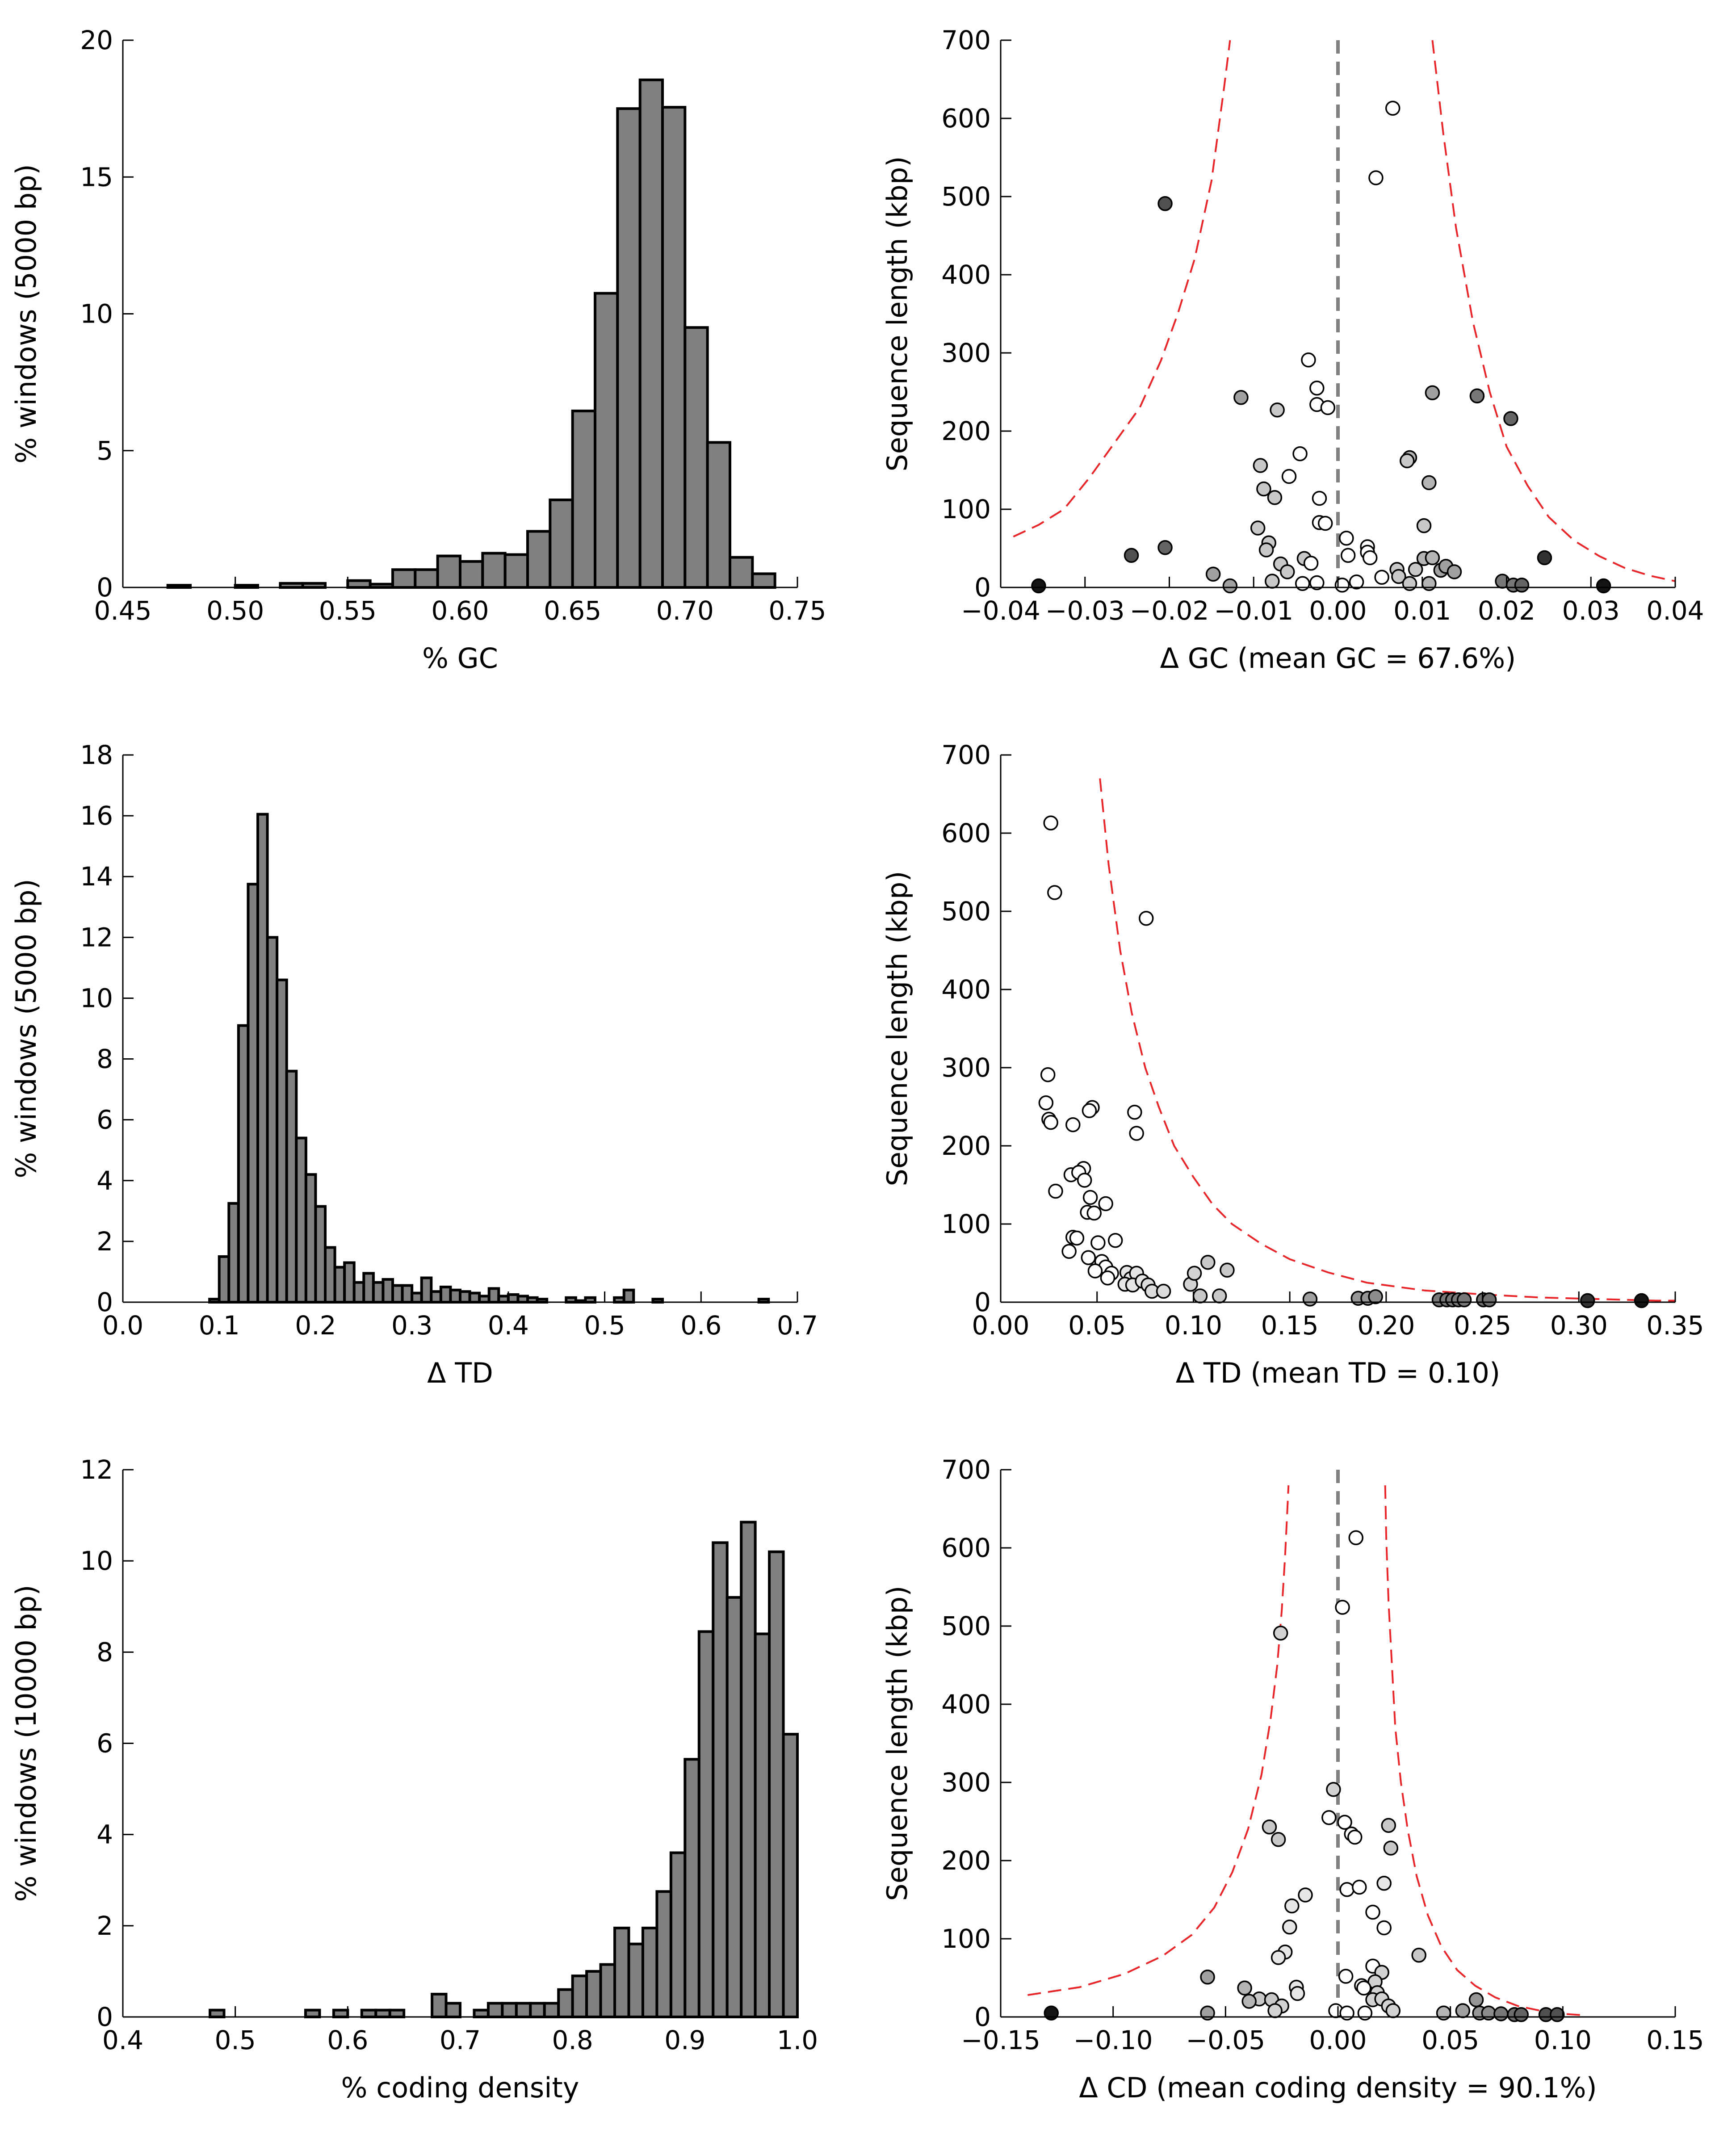 Image resolution: width=1736 pixels, height=2138 pixels. Describe the element at coordinates (96, 998) in the screenshot. I see `td-hist-y-tick-label: 10` at that location.